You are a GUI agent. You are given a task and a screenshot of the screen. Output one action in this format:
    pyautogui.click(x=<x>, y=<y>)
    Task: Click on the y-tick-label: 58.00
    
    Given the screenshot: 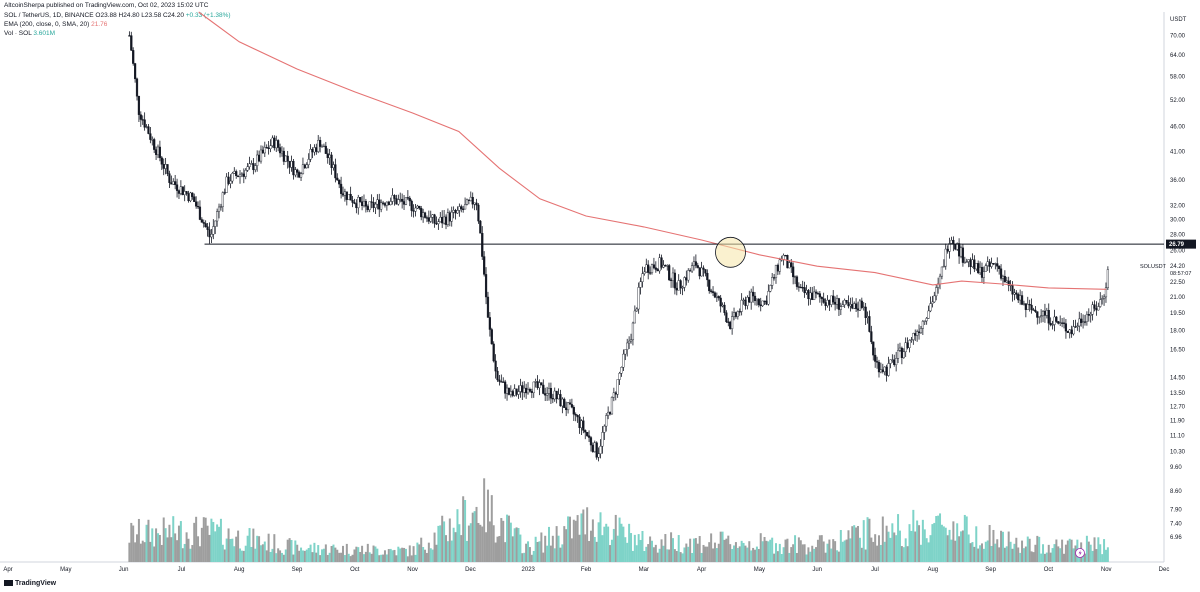 What is the action you would take?
    pyautogui.click(x=1178, y=77)
    